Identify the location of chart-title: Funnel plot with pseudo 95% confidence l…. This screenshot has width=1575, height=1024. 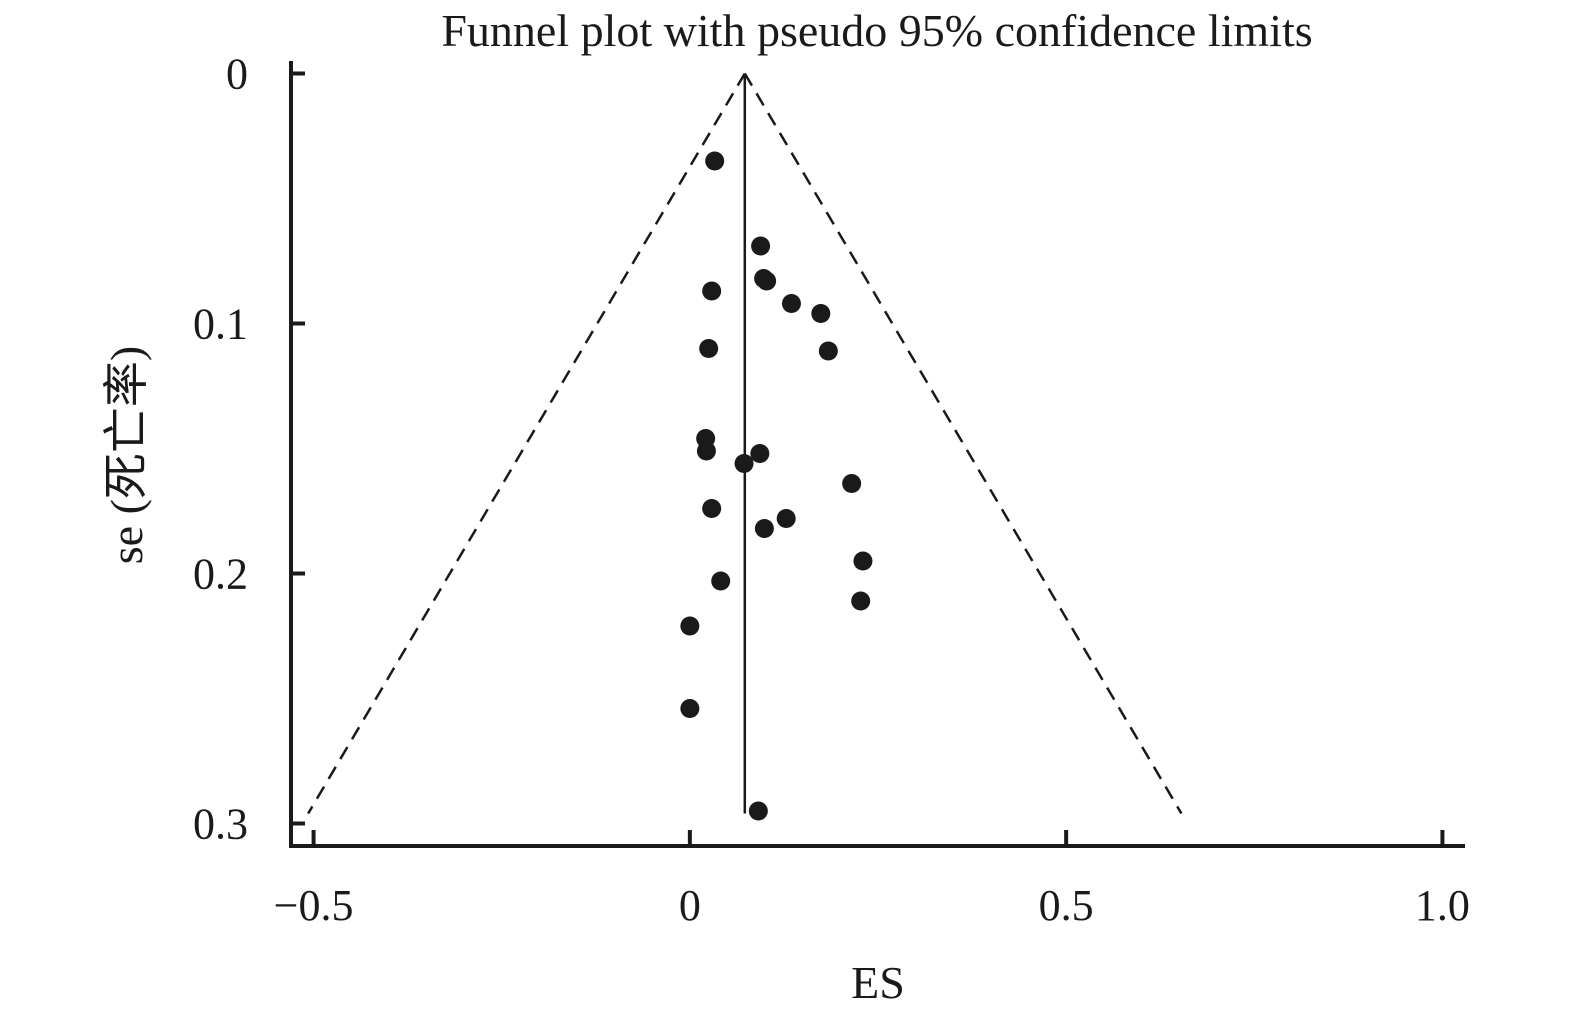
(876, 30).